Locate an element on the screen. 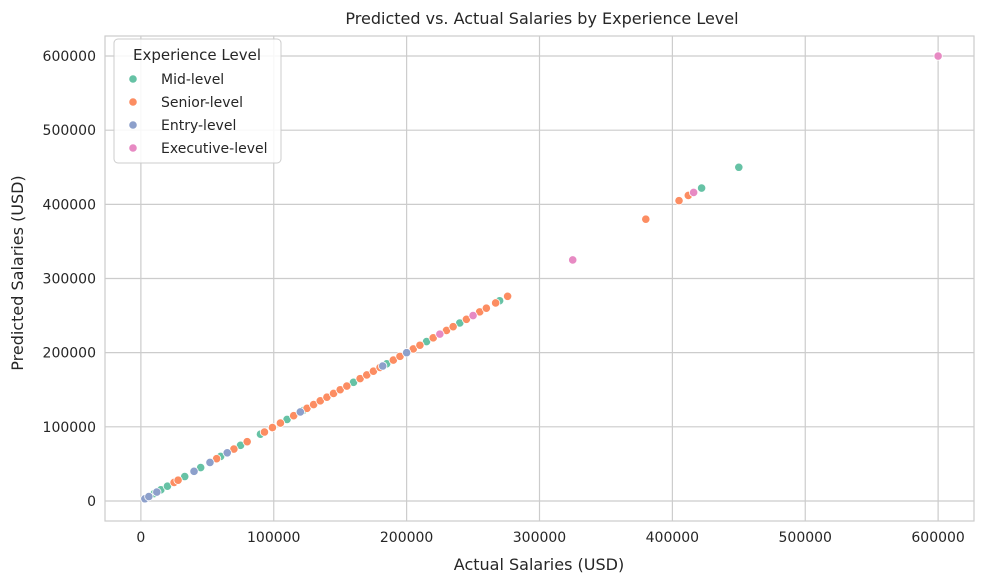  legend-label: Entry-level is located at coordinates (198, 126).